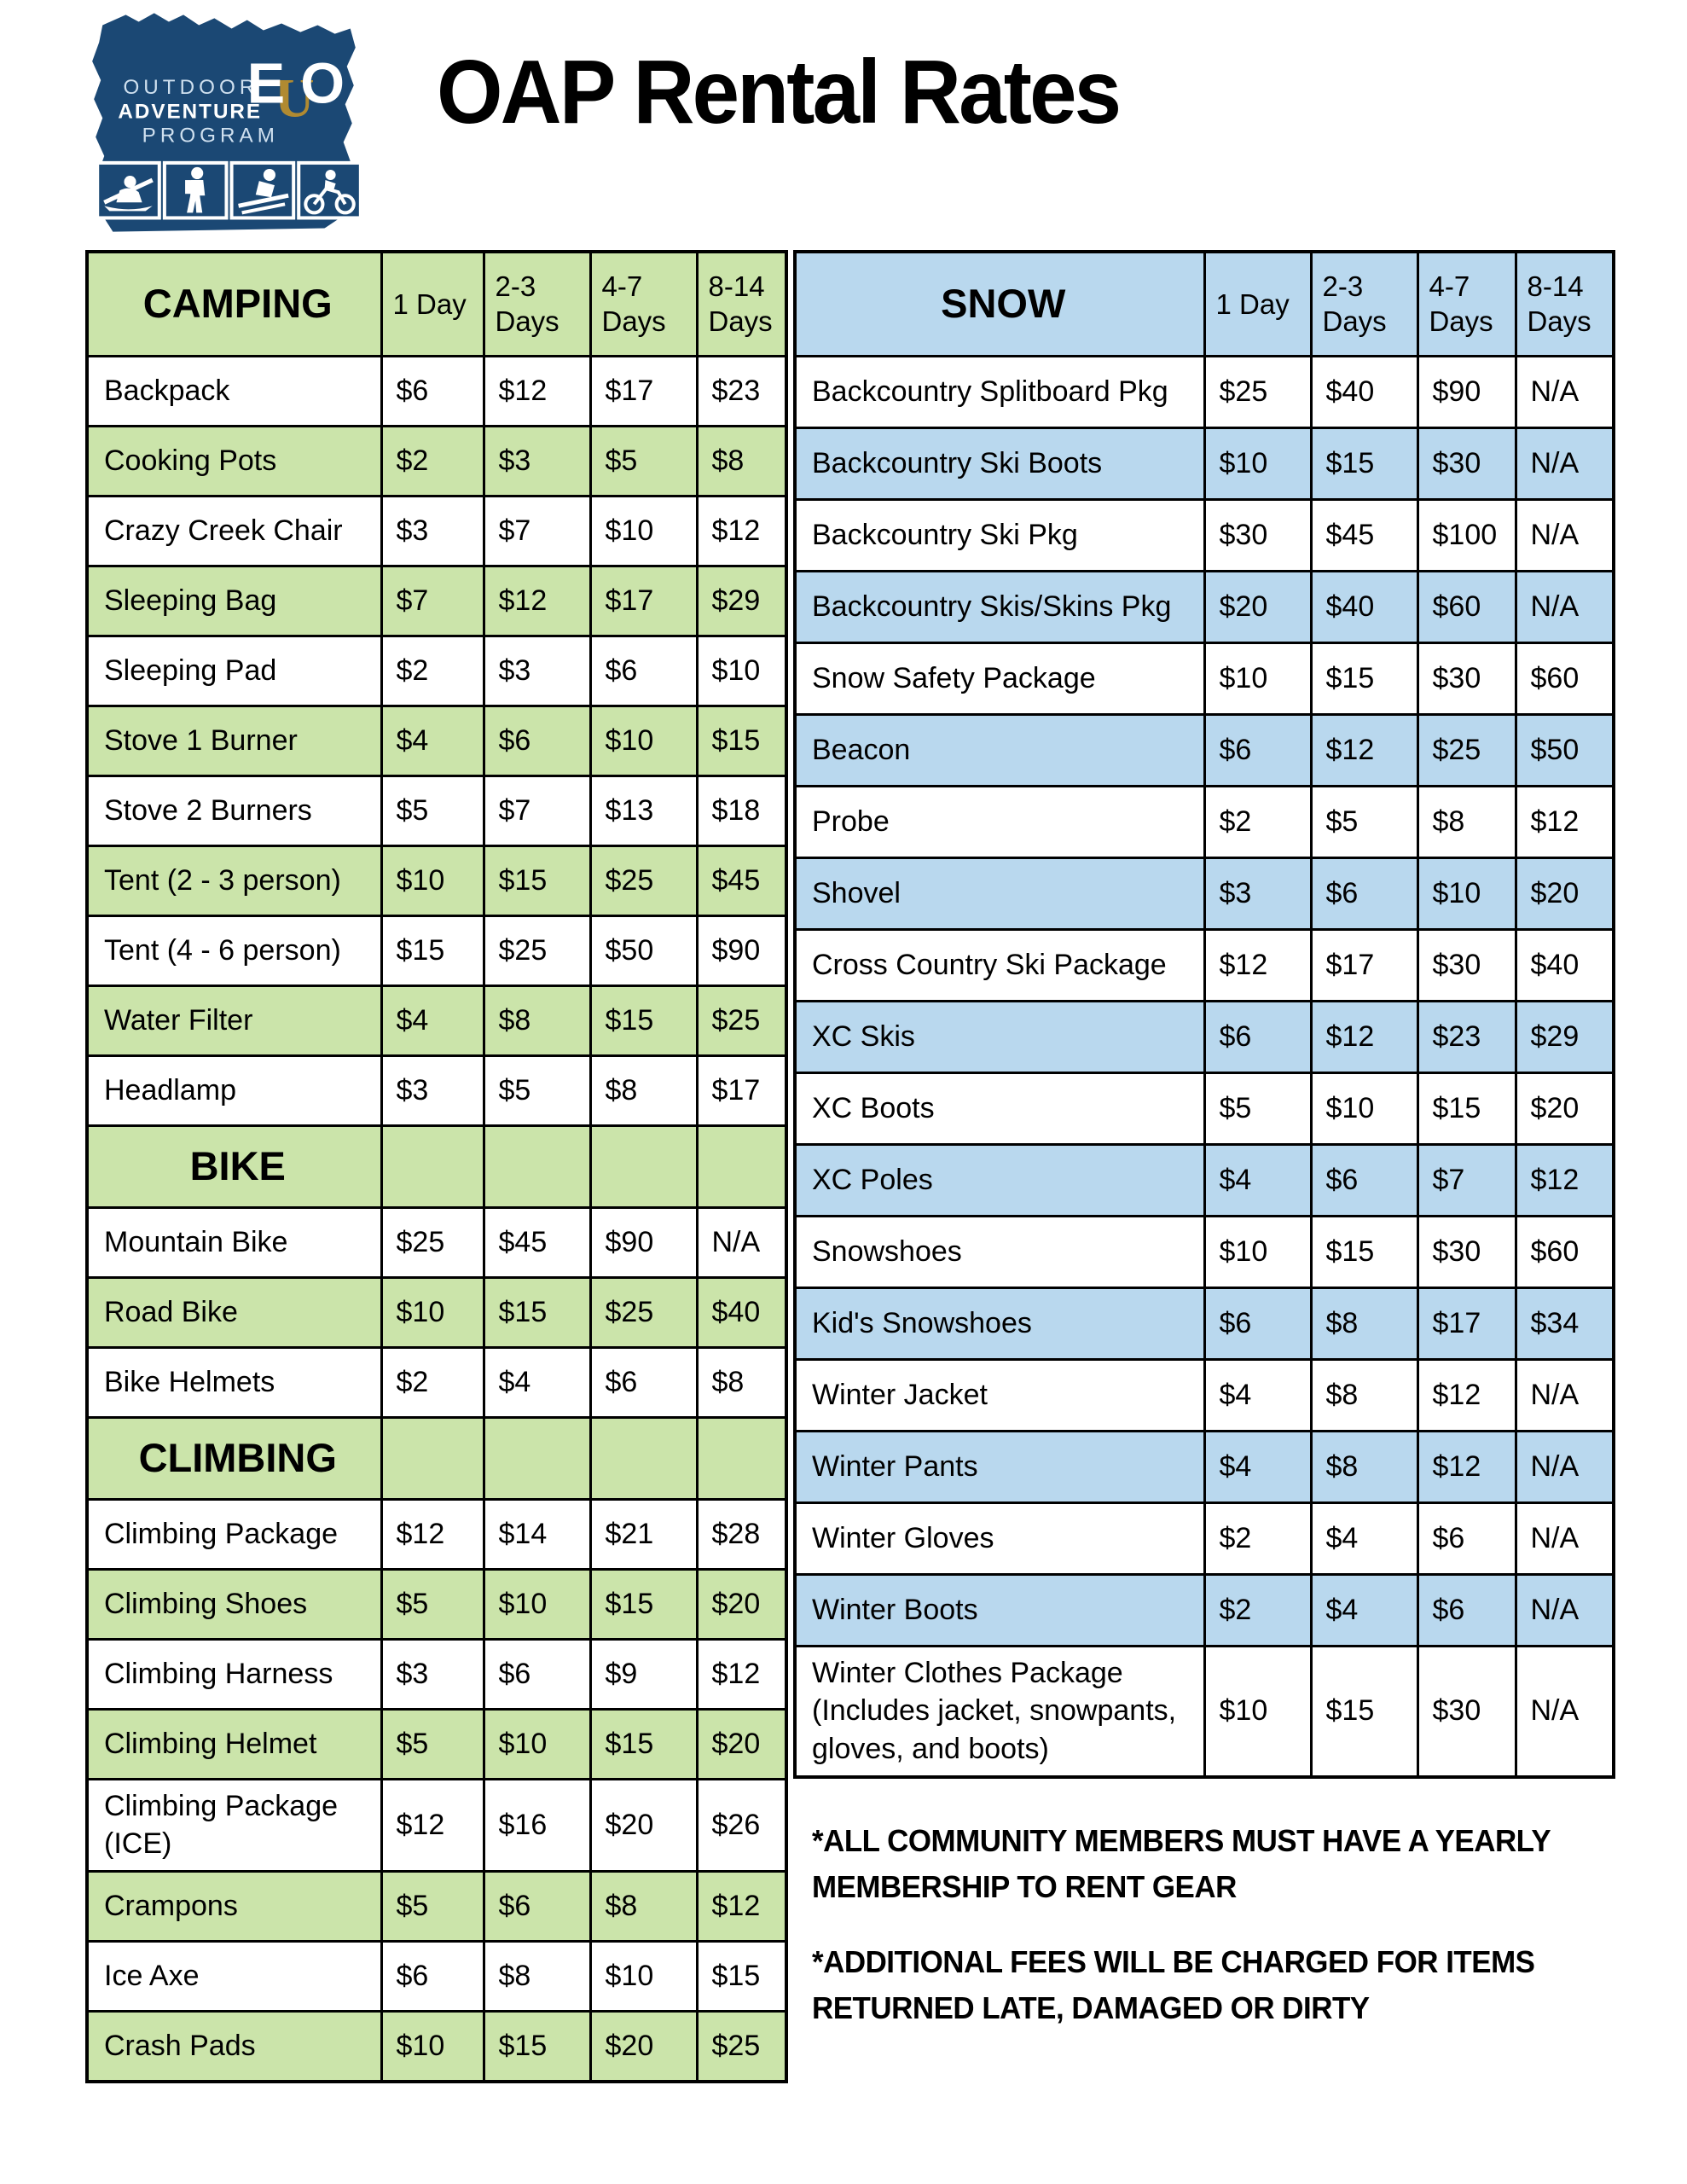  I want to click on item-name: Ice Axe, so click(234, 1976).